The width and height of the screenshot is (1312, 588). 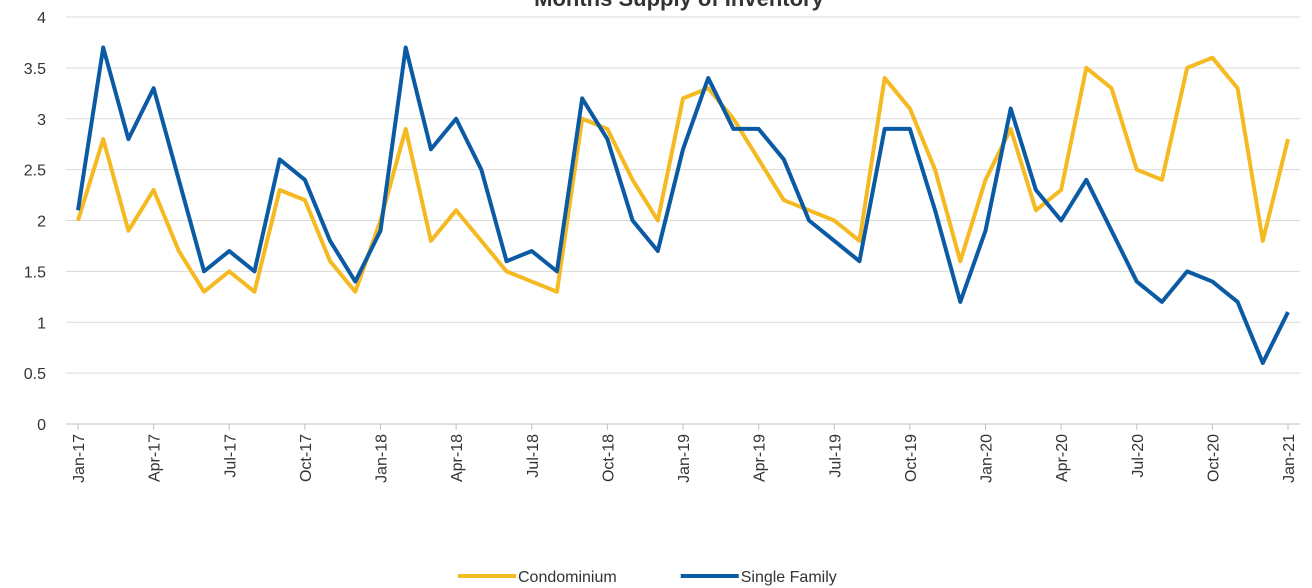 I want to click on x-tick-label: Jan-18, so click(x=382, y=458).